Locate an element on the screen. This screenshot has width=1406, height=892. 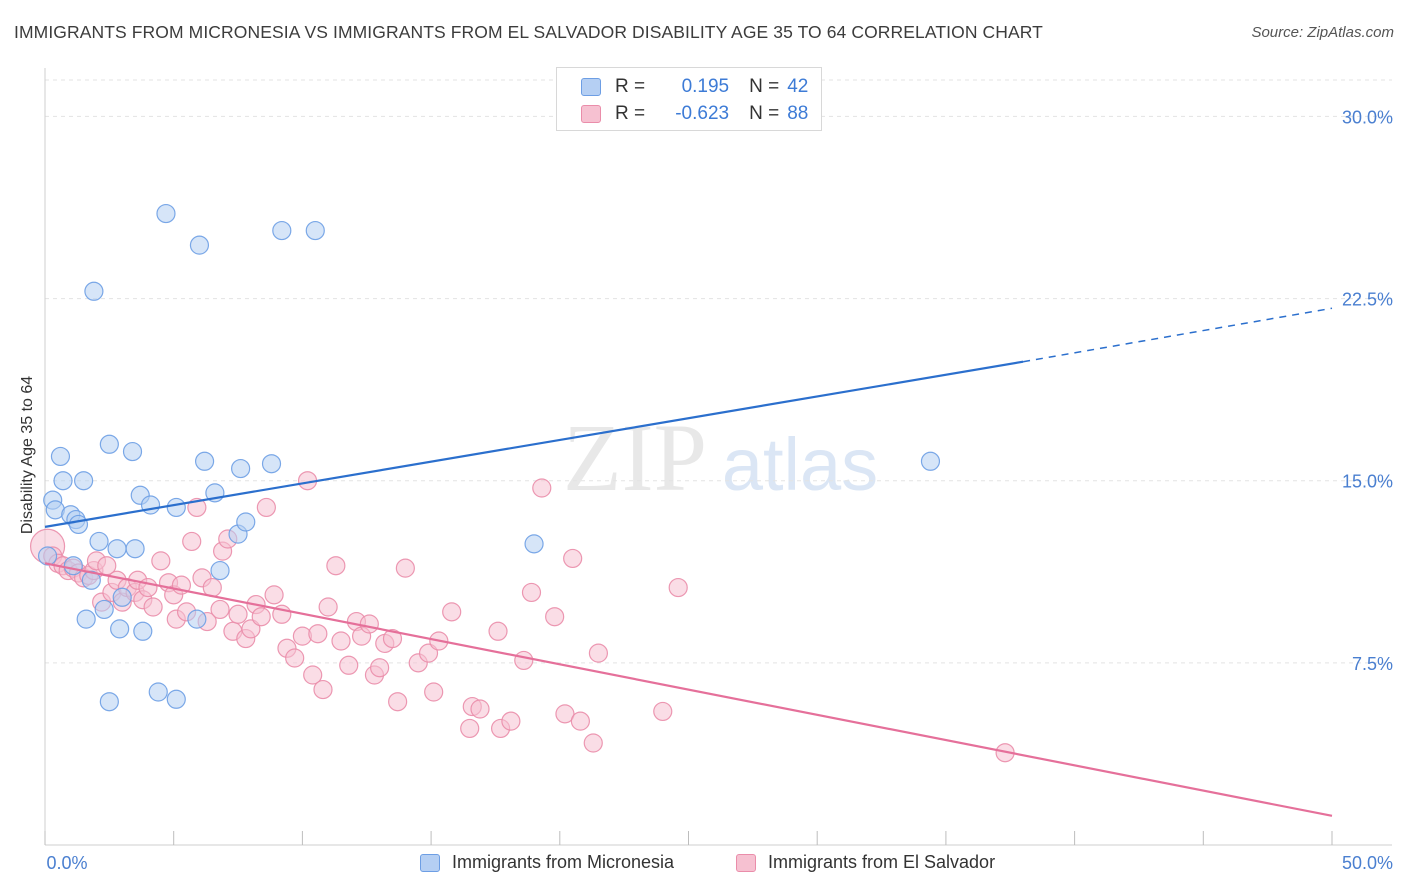
legend-item-el-salvador: Immigrants from El Salvador is located at coordinates (865, 862).